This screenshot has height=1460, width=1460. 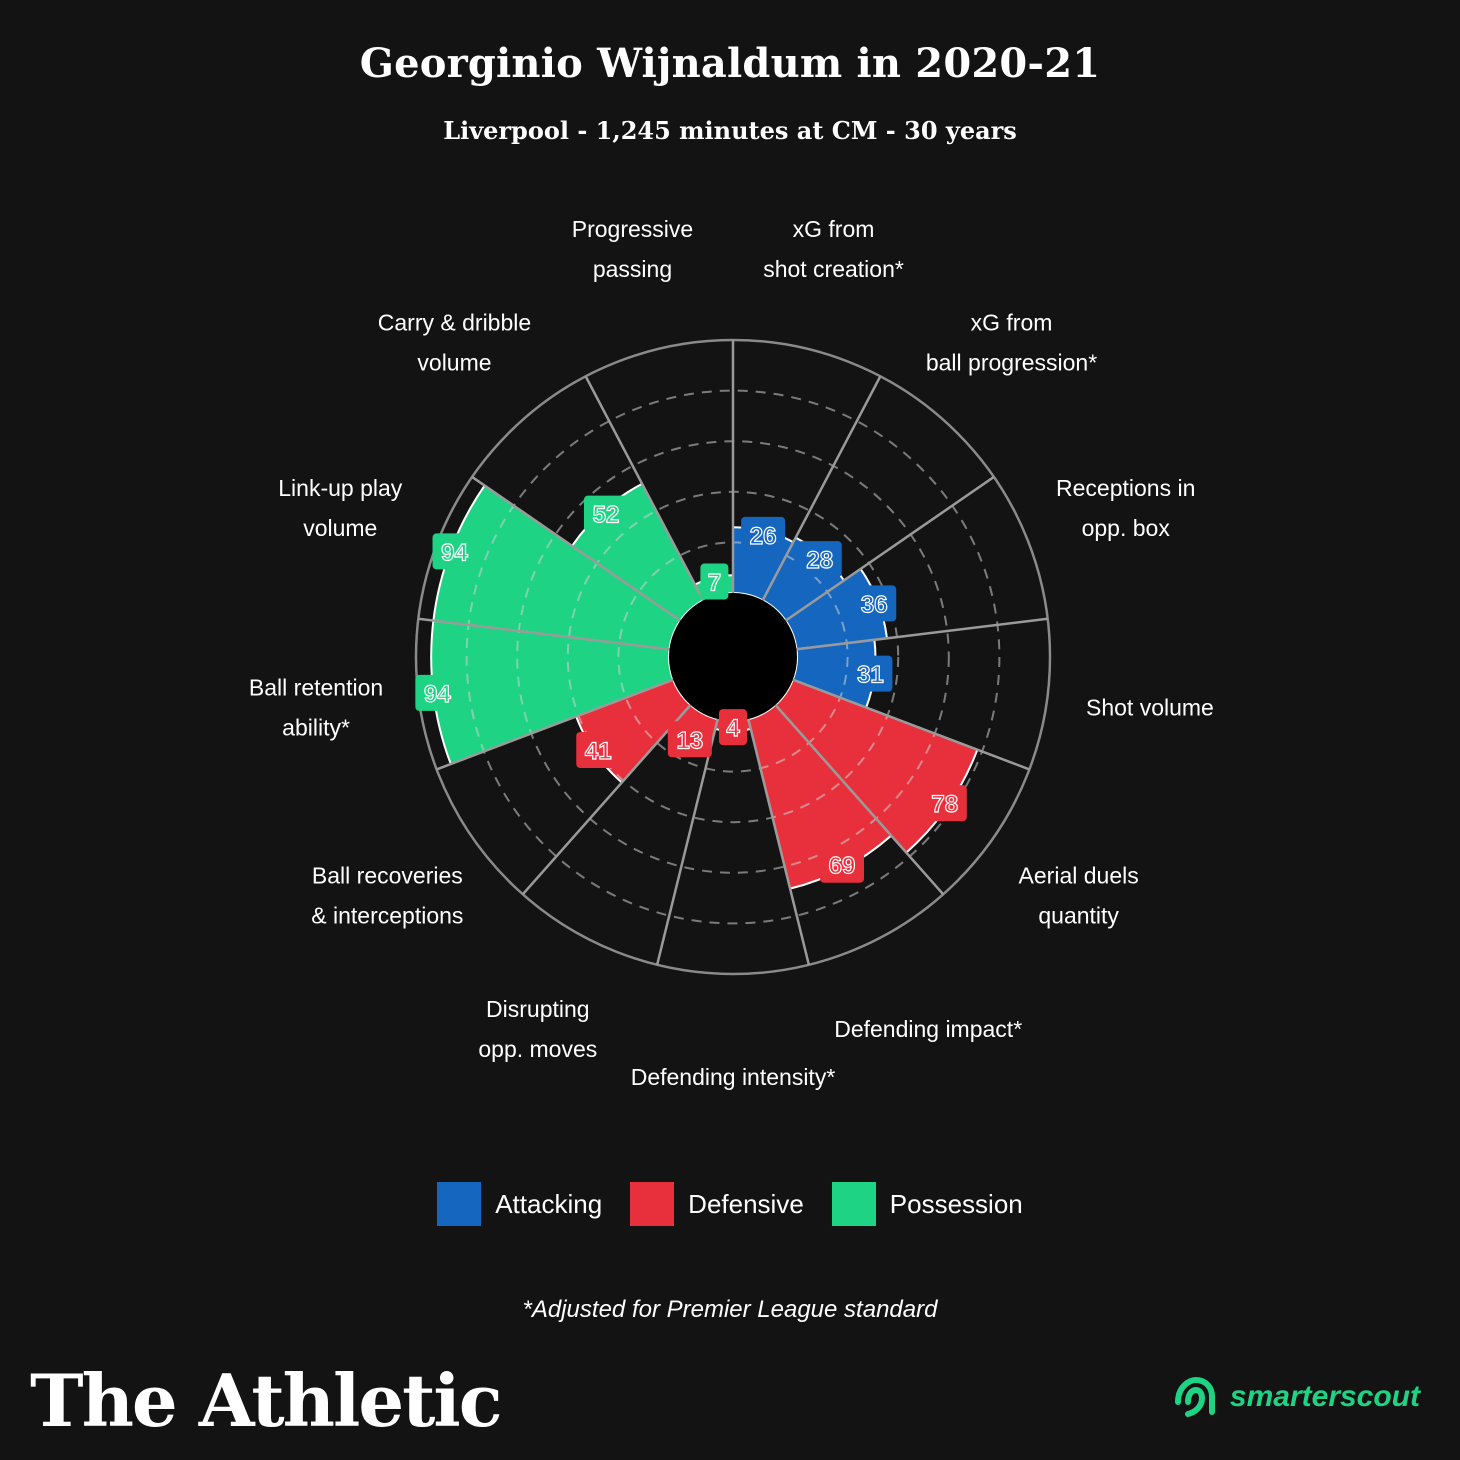 What do you see at coordinates (387, 876) in the screenshot?
I see `category-label-line: Ball recoveries` at bounding box center [387, 876].